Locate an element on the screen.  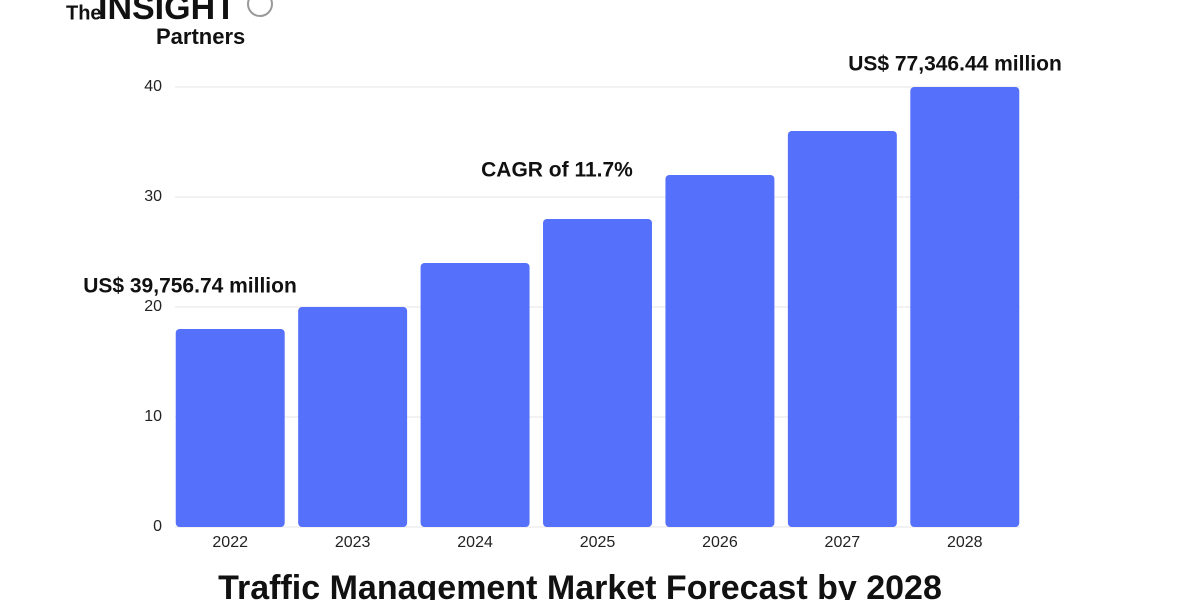
x-tick-label: 2026 is located at coordinates (720, 542).